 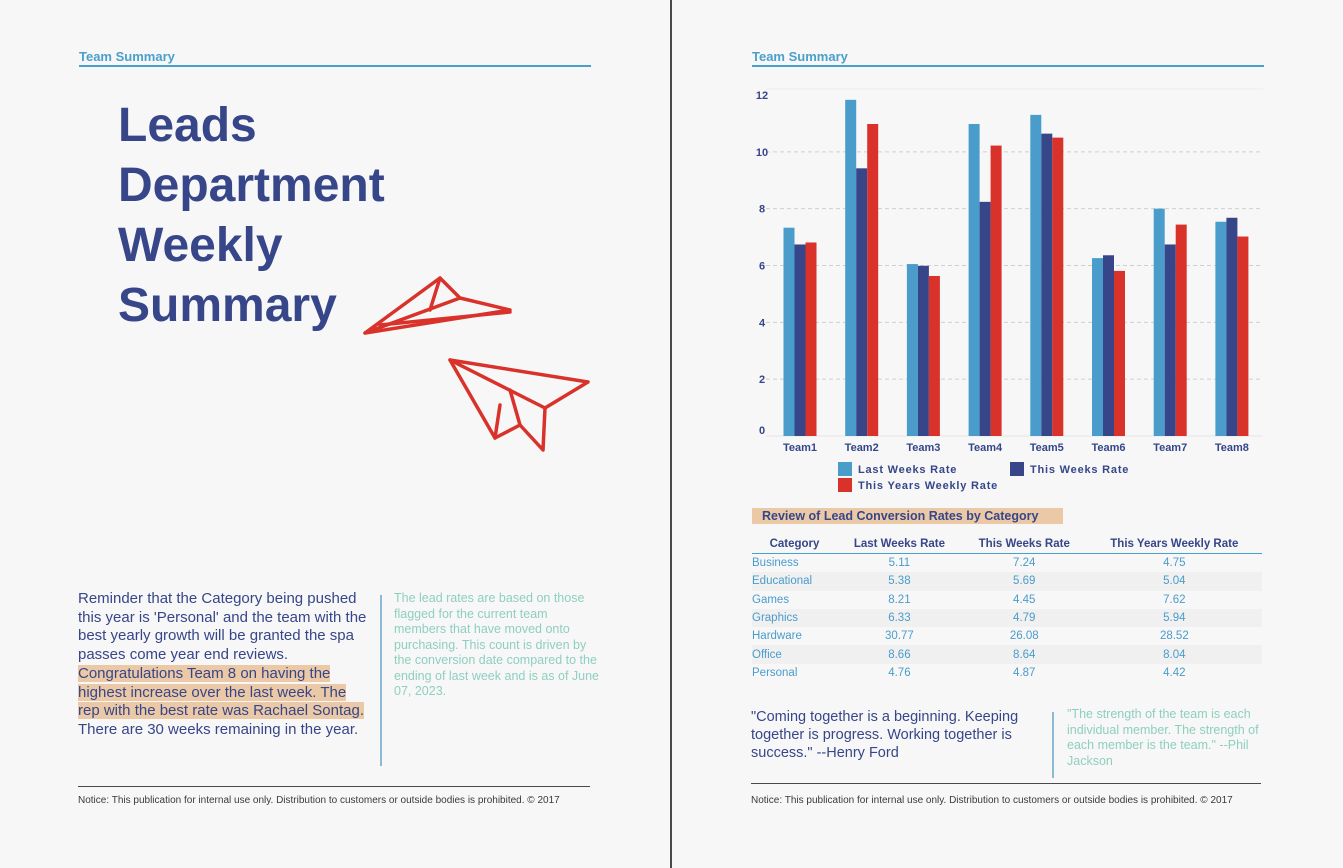 What do you see at coordinates (251, 215) in the screenshot?
I see `page-title: Leads Department Weekly Summary` at bounding box center [251, 215].